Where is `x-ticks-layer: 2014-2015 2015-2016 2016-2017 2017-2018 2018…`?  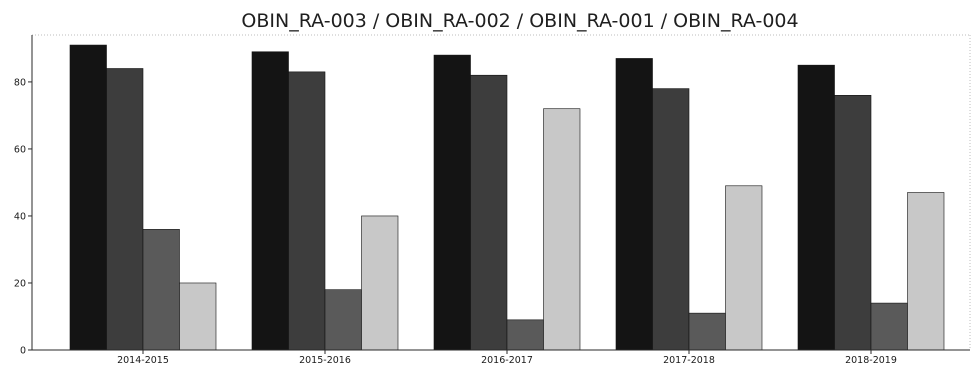 x-ticks-layer: 2014-2015 2015-2016 2016-2017 2017-2018 2018… is located at coordinates (507, 357).